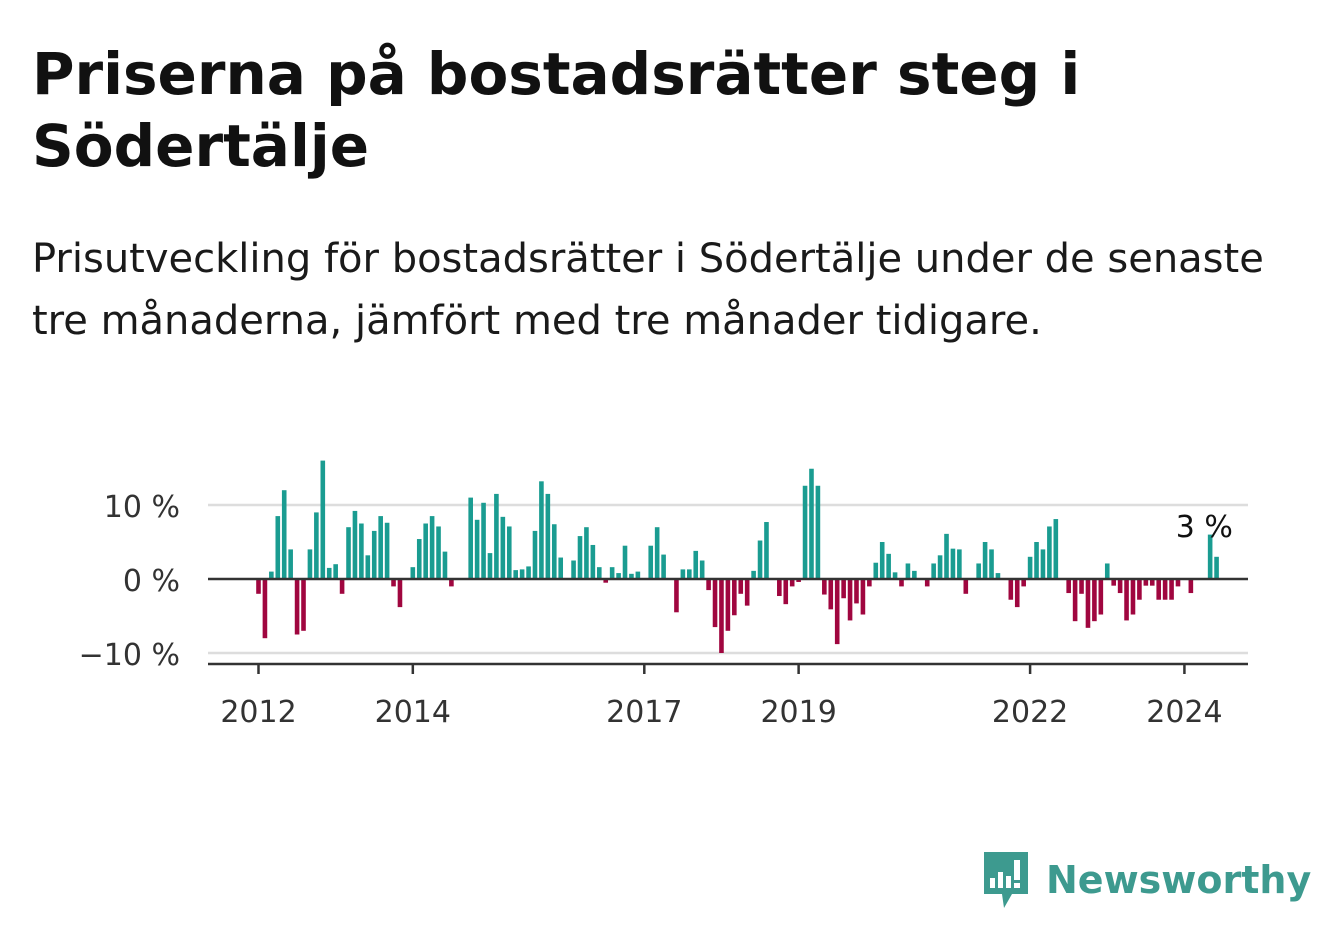 Image resolution: width=1322 pixels, height=939 pixels. I want to click on grid-layer, so click(728, 579).